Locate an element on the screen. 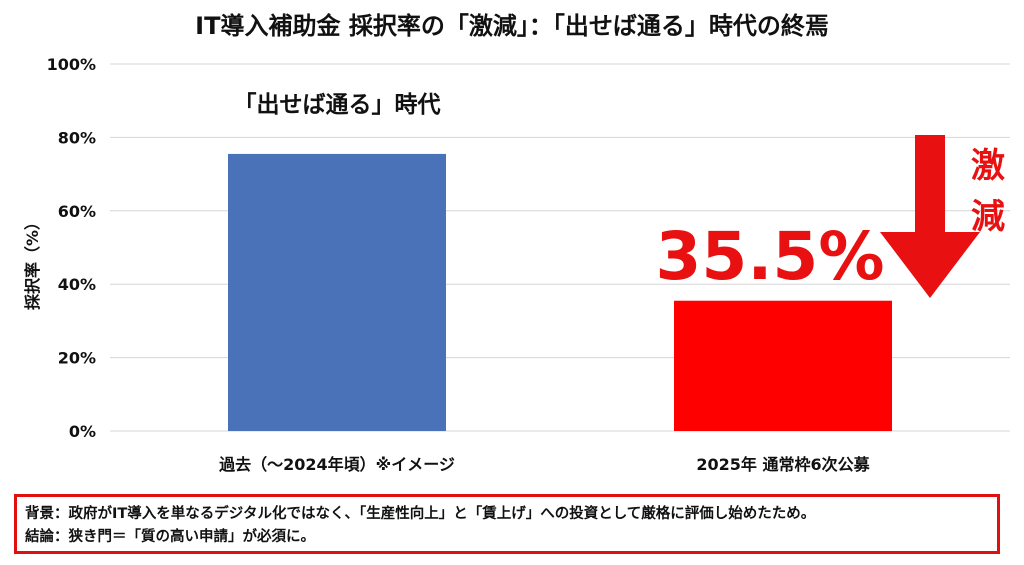 The image size is (1024, 565). drop-label-char-2: 減 is located at coordinates (988, 217).